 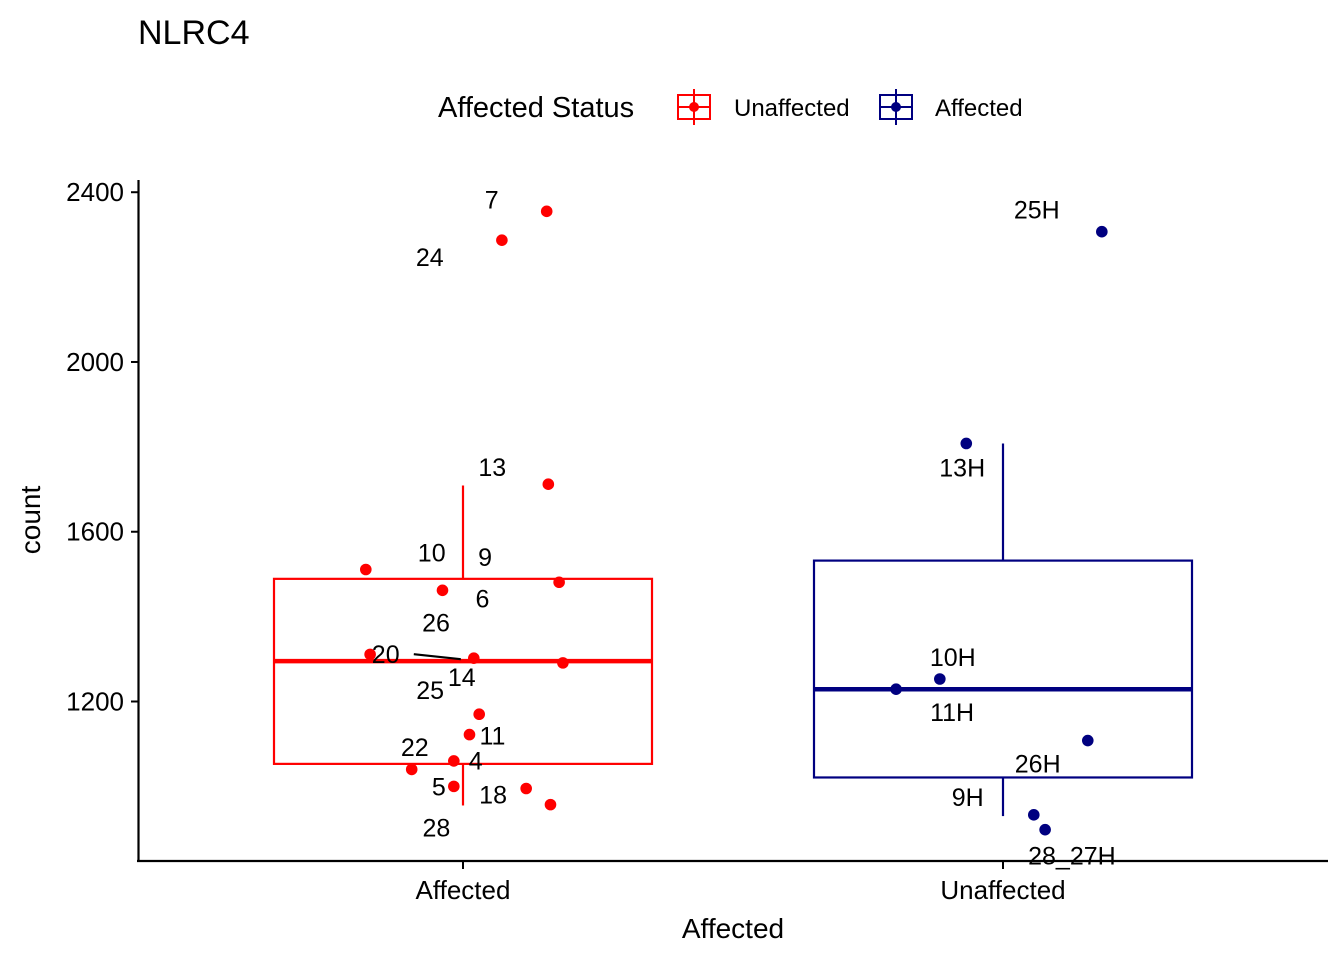 What do you see at coordinates (966, 443) in the screenshot?
I see `data-point-13H` at bounding box center [966, 443].